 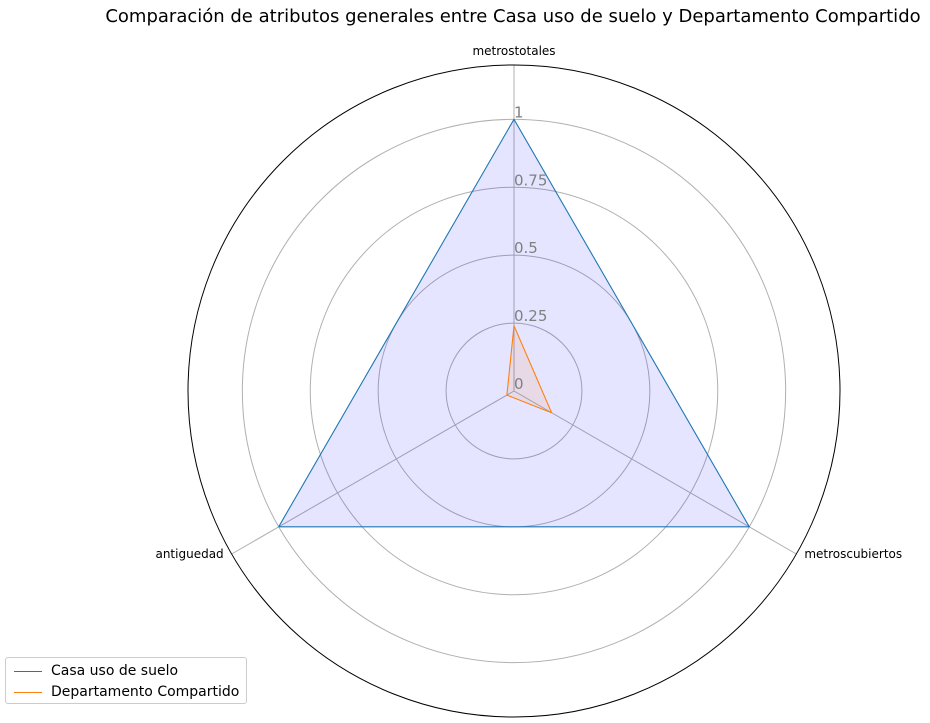 I want to click on r-tick-label-3: 0.75, so click(x=530, y=180).